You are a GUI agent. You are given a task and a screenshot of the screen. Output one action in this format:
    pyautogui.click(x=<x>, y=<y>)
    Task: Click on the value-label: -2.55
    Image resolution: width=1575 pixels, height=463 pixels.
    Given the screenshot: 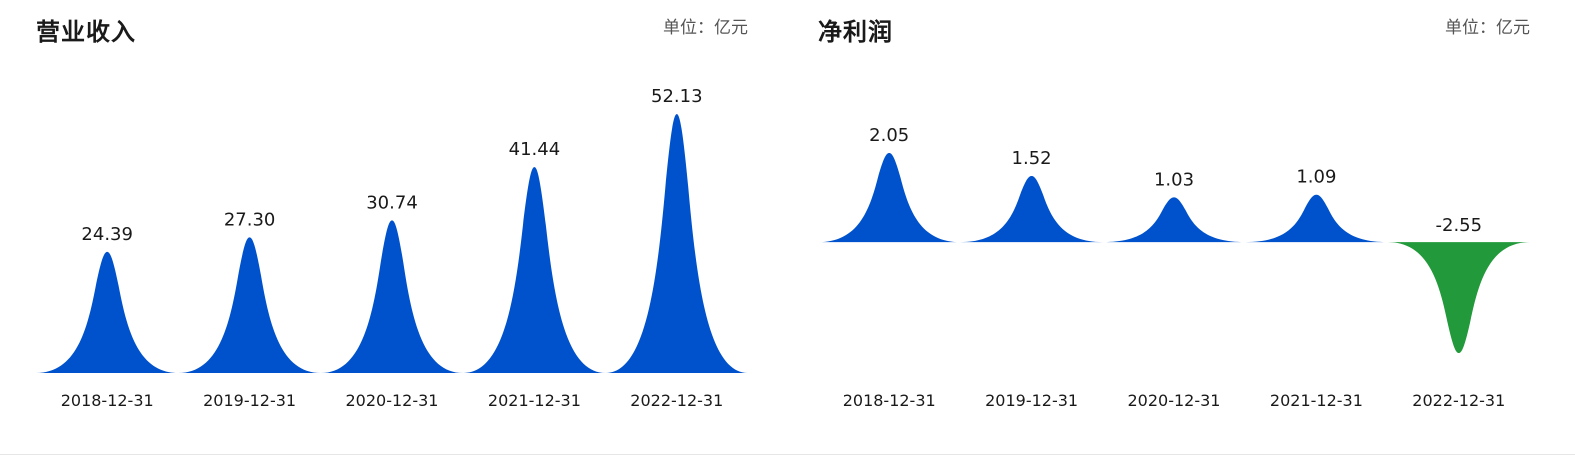 What is the action you would take?
    pyautogui.click(x=1459, y=225)
    